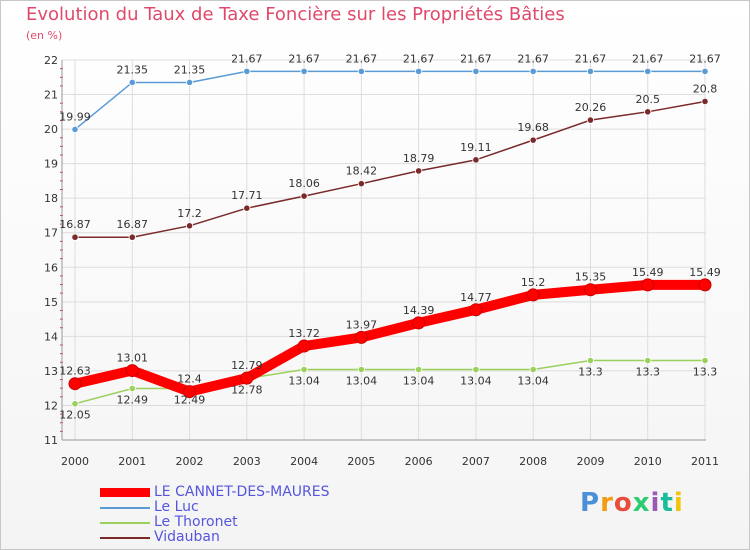 Image resolution: width=750 pixels, height=550 pixels. Describe the element at coordinates (533, 127) in the screenshot. I see `data-label: 19.68` at that location.